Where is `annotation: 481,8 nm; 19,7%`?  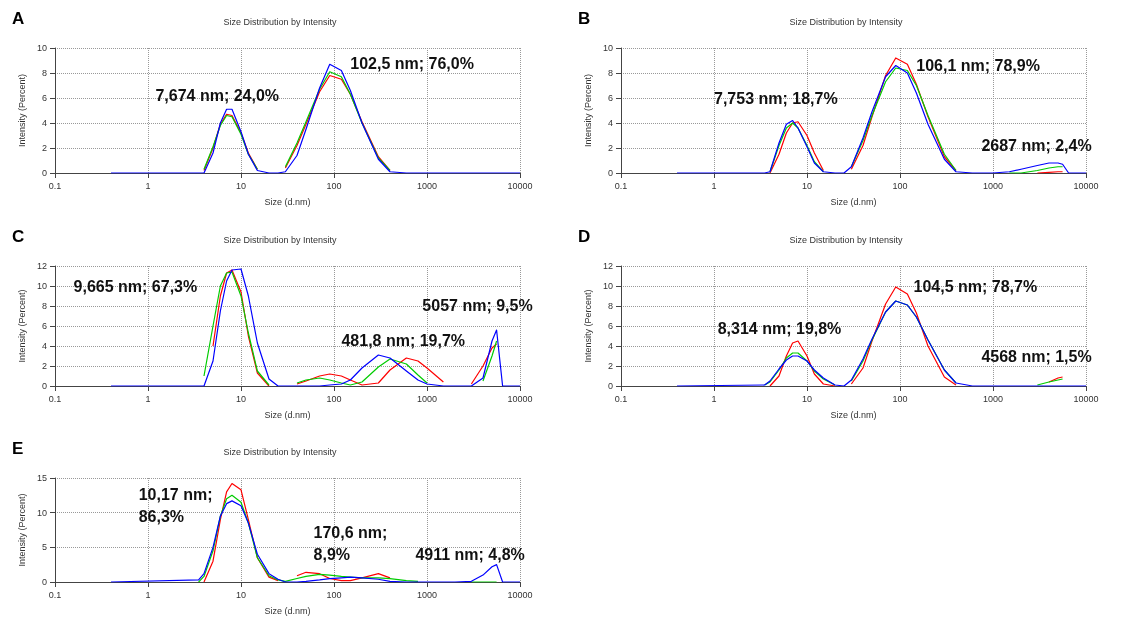 annotation: 481,8 nm; 19,7% is located at coordinates (403, 340).